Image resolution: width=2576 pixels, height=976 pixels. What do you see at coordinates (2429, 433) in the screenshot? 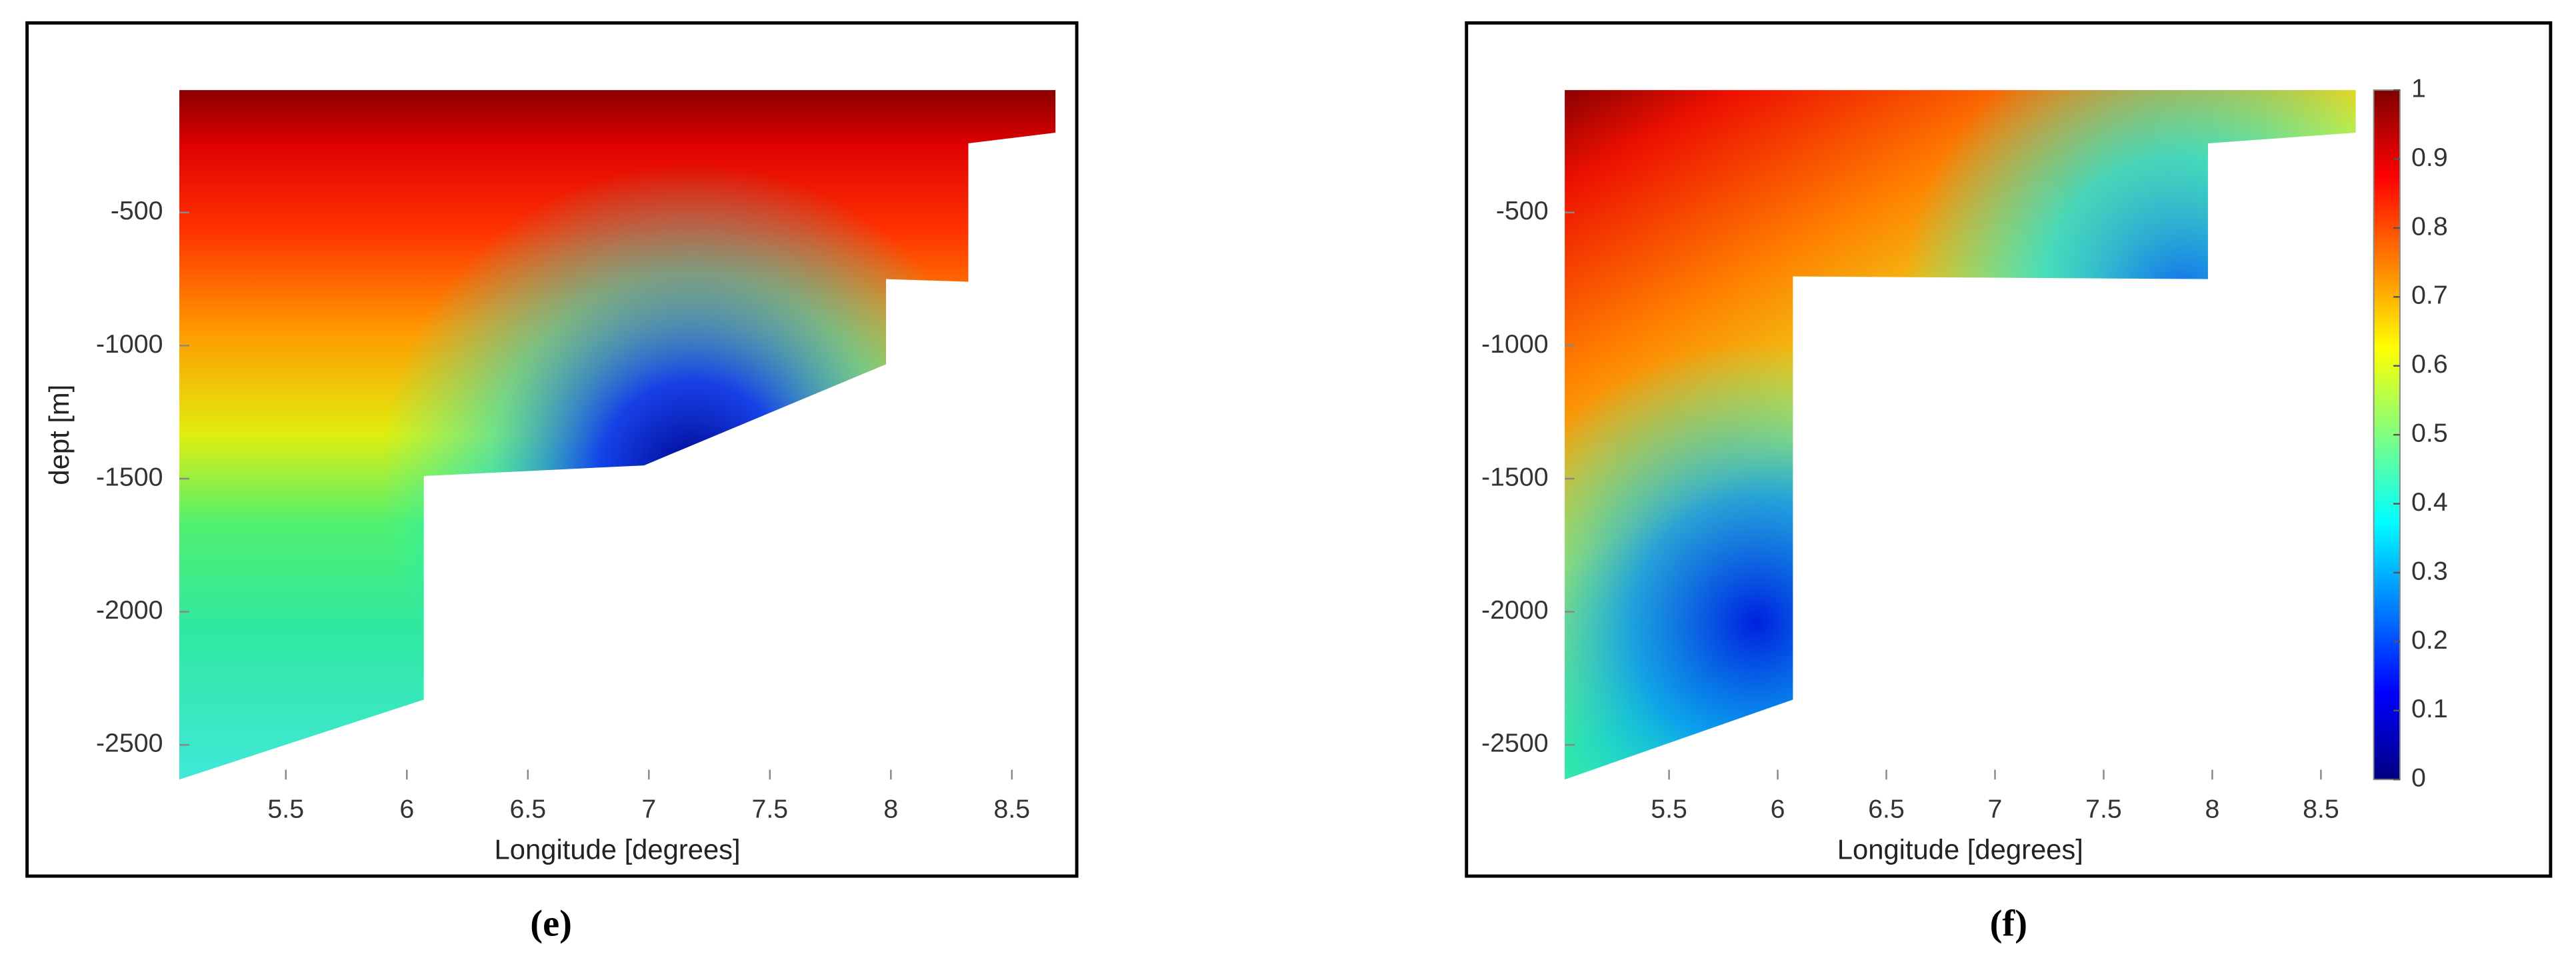
I see `colorbar-tick-label: 0.5` at bounding box center [2429, 433].